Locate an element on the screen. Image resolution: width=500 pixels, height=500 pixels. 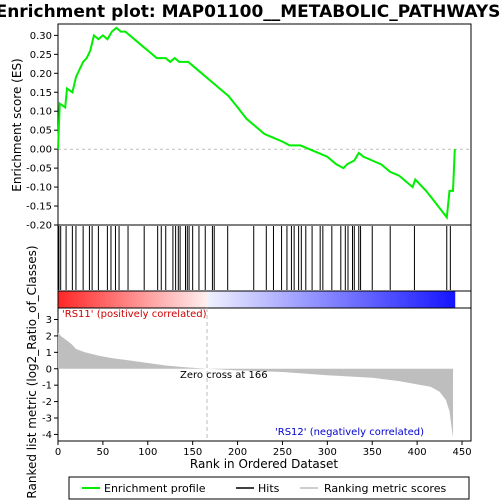
hits-group is located at coordinates (254, 258).